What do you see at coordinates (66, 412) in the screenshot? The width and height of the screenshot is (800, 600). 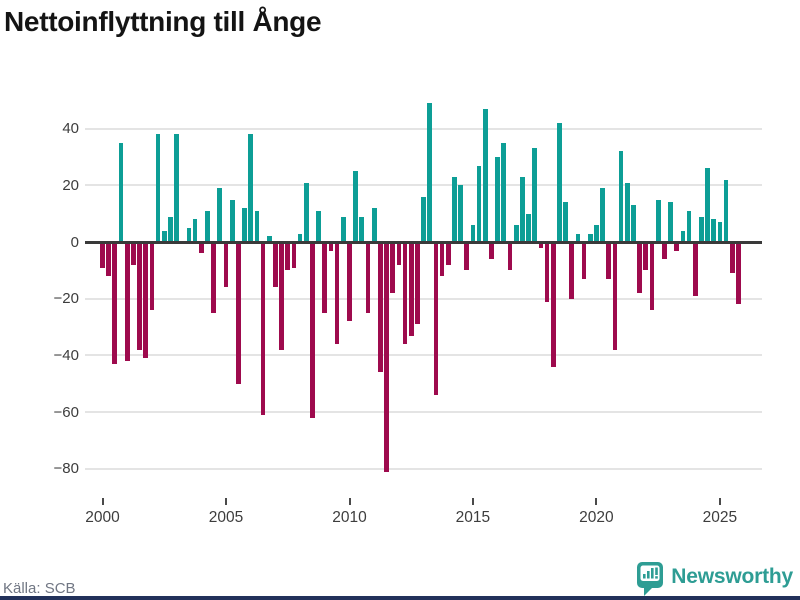 I see `y-axis-label: −60` at bounding box center [66, 412].